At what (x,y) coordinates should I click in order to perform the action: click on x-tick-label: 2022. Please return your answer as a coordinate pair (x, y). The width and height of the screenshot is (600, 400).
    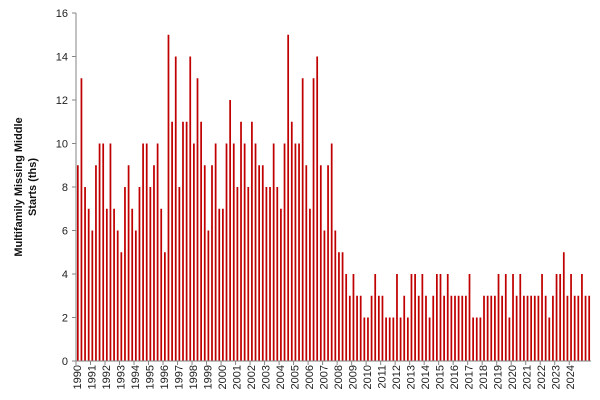
    Looking at the image, I should click on (542, 377).